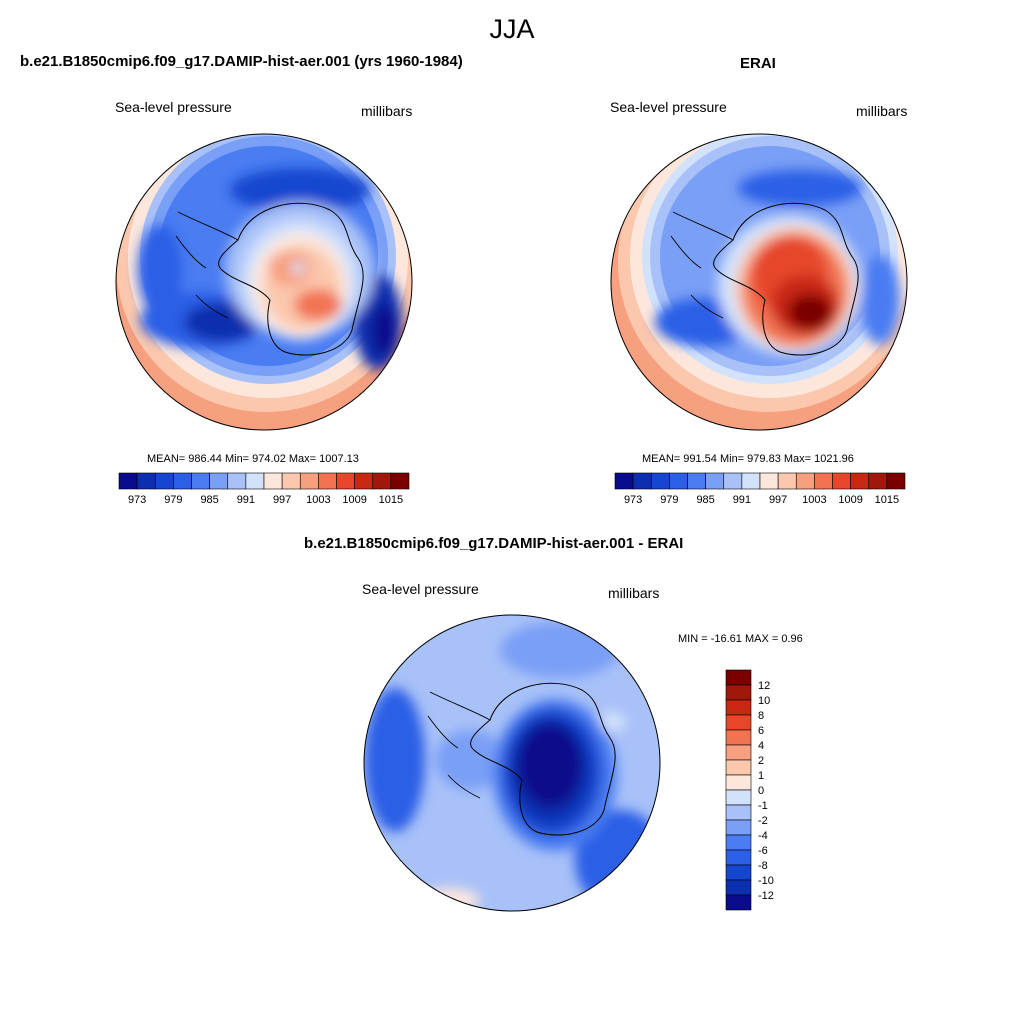 Image resolution: width=1024 pixels, height=1024 pixels. I want to click on diff-colorbar-tick-label: -2, so click(763, 821).